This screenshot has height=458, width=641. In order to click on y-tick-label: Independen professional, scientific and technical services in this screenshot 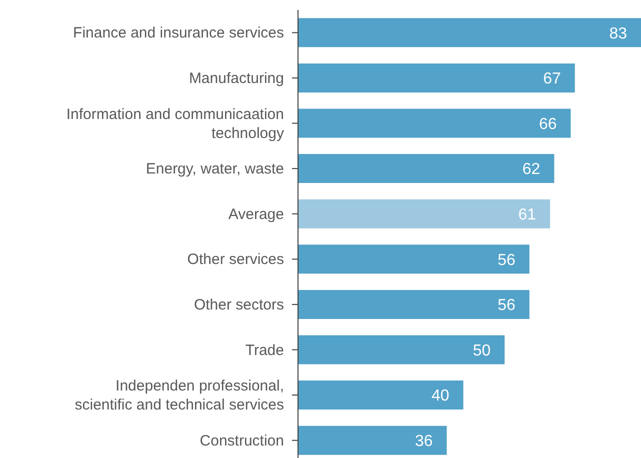, I will do `click(179, 395)`.